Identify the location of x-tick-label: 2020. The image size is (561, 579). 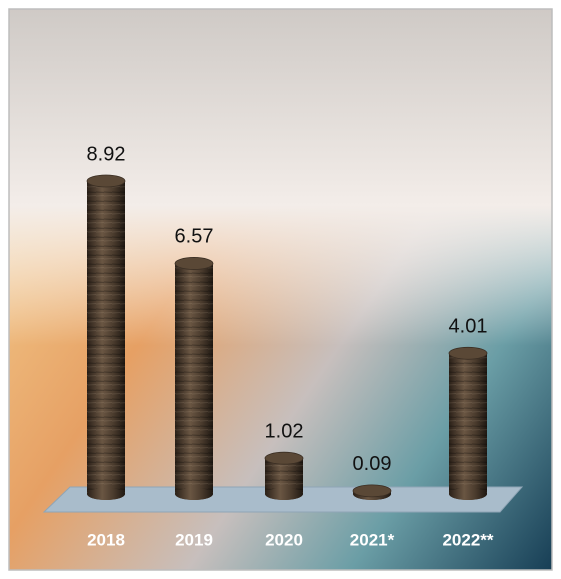
(284, 539).